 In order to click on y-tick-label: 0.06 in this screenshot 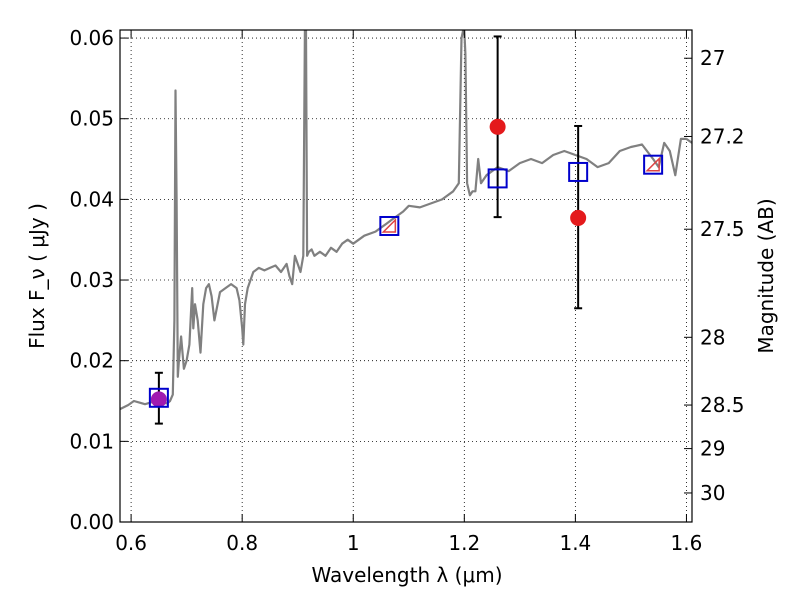, I will do `click(91, 38)`.